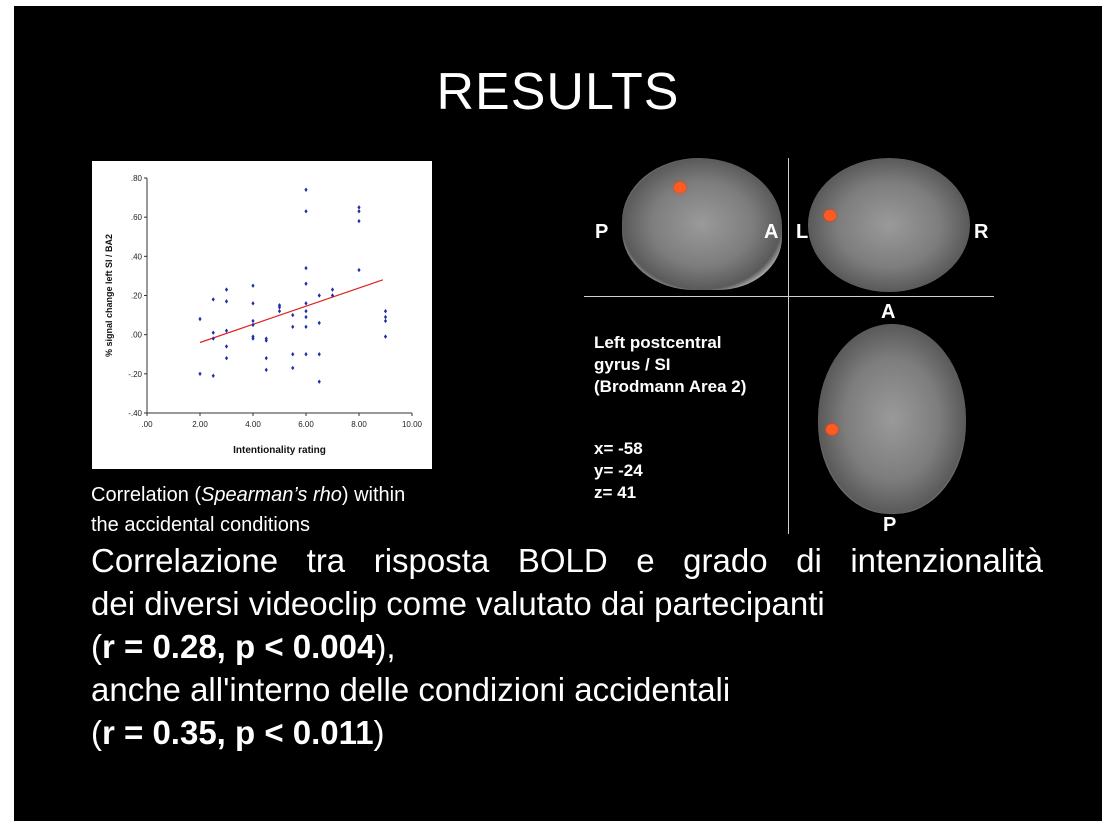 The height and width of the screenshot is (825, 1109). Describe the element at coordinates (567, 732) in the screenshot. I see `body-line-5: (r = 0.35, p < 0.011)` at that location.